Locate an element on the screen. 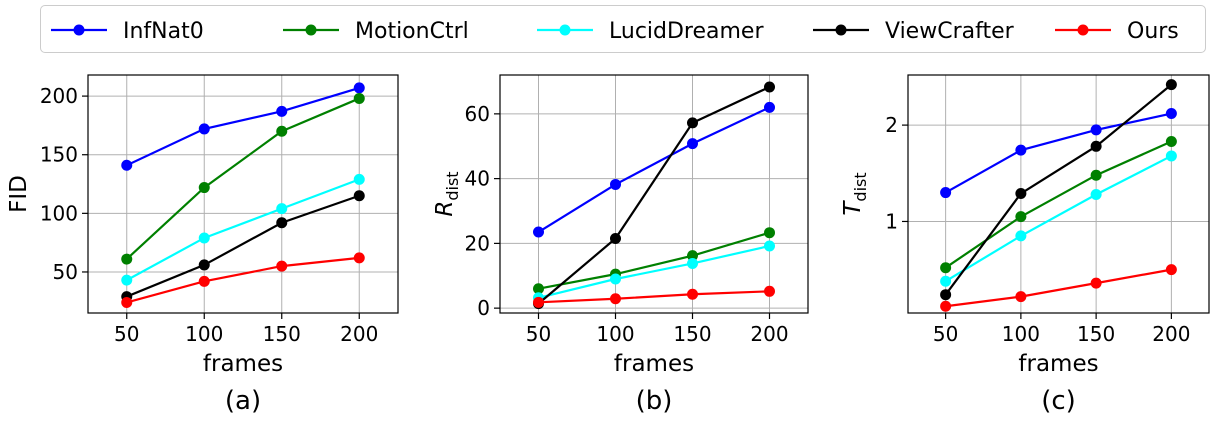 Image resolution: width=1213 pixels, height=424 pixels. panel-label: (c) is located at coordinates (1058, 401).